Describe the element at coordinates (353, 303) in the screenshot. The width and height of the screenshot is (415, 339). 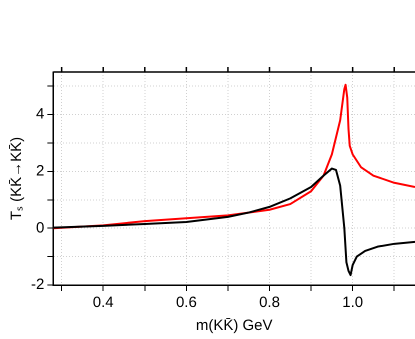
I see `x-tick-label: 1.0` at that location.